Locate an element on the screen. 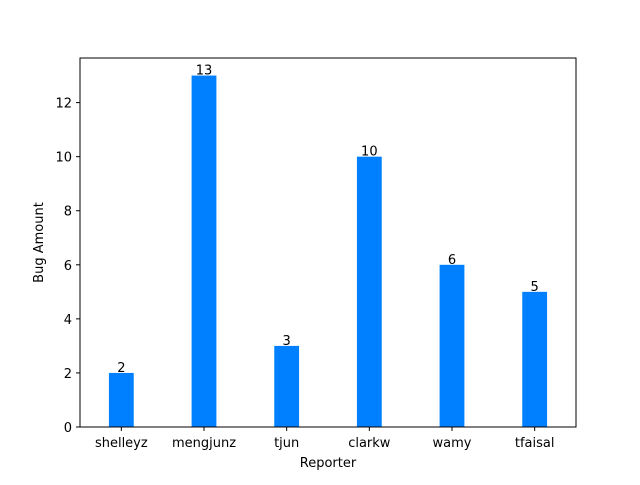 This screenshot has height=485, width=640. value-label-clarkw: 10 is located at coordinates (369, 152).